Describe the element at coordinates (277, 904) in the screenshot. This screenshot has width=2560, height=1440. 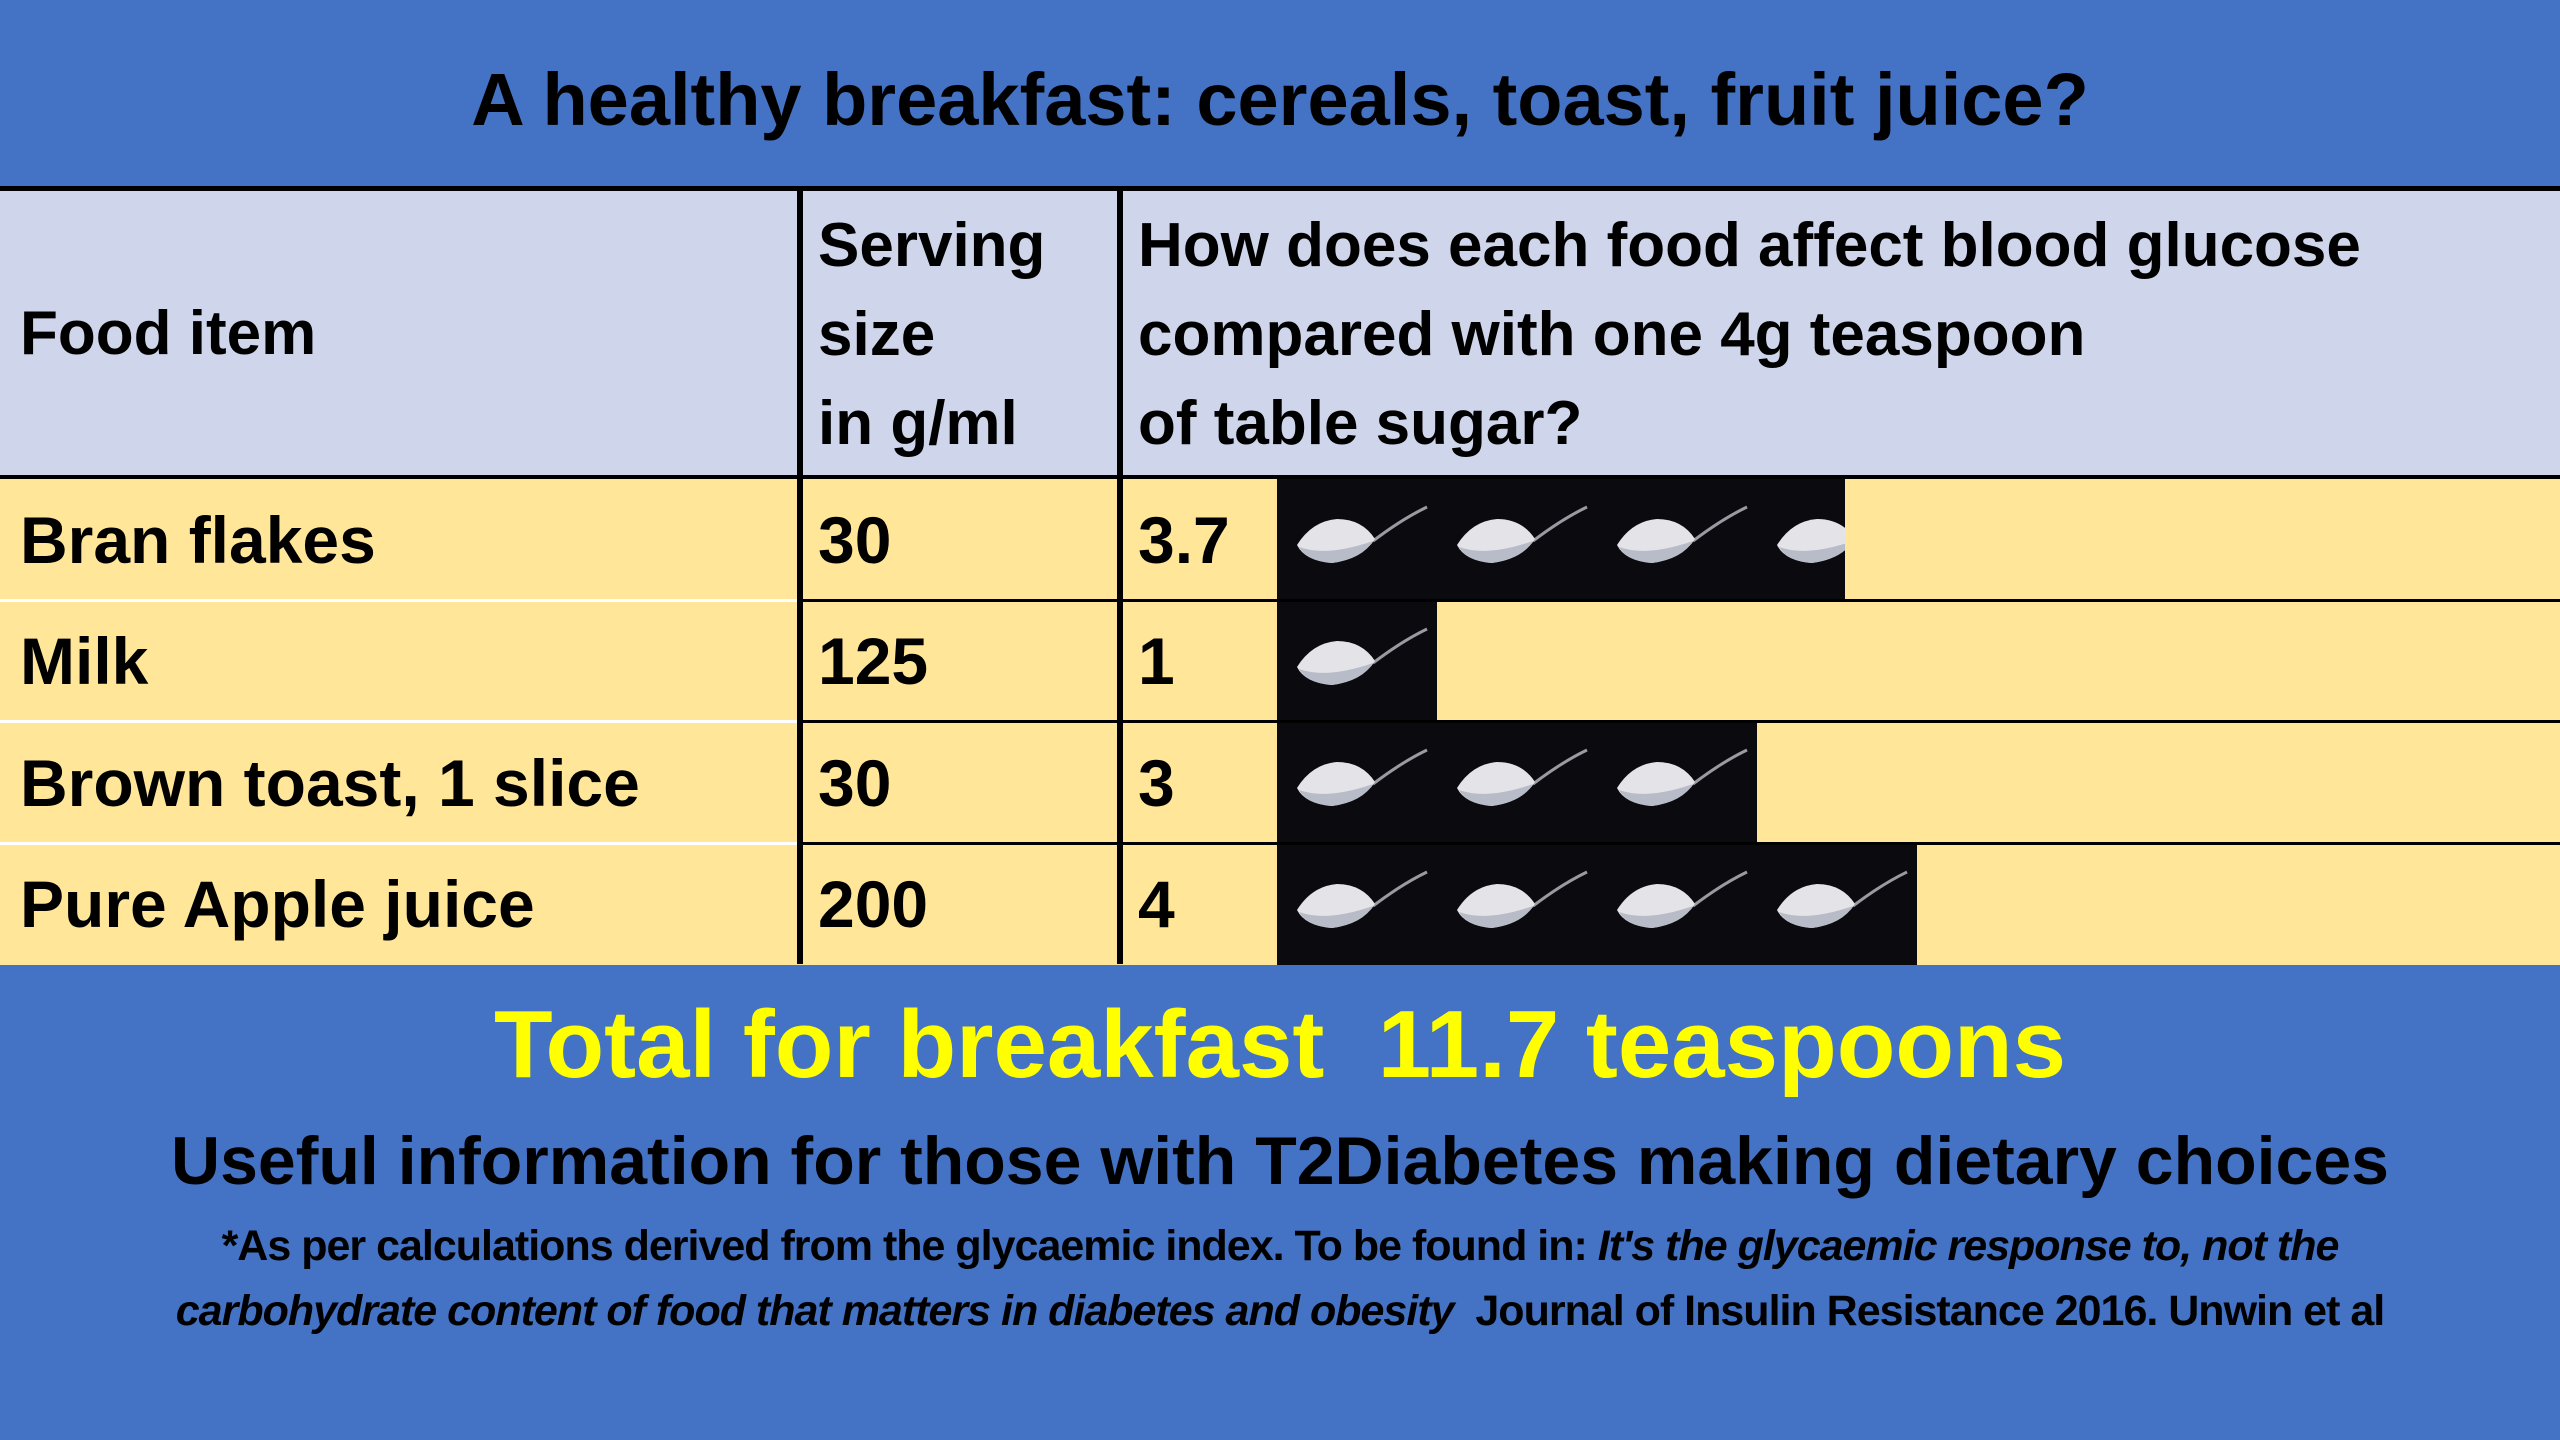
I see `food-item: Pure Apple juice` at that location.